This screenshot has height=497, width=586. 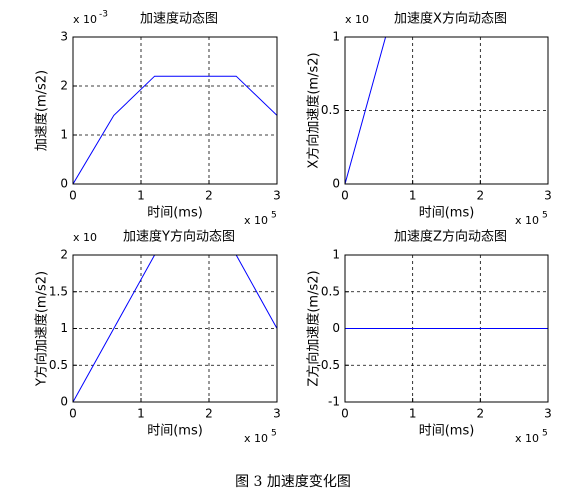 What do you see at coordinates (58, 291) in the screenshot?
I see `y-tick-label: 1.5` at bounding box center [58, 291].